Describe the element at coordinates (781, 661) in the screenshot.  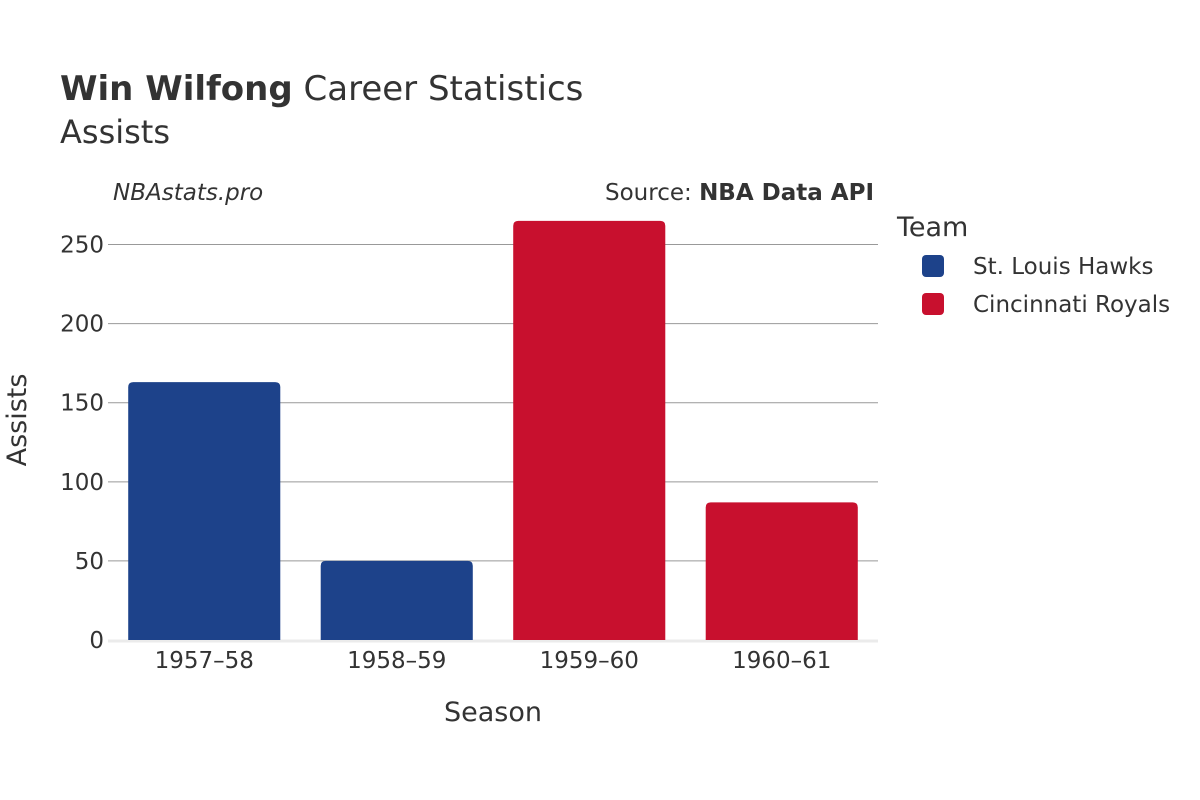
I see `x-tick-label: 1960–61` at that location.